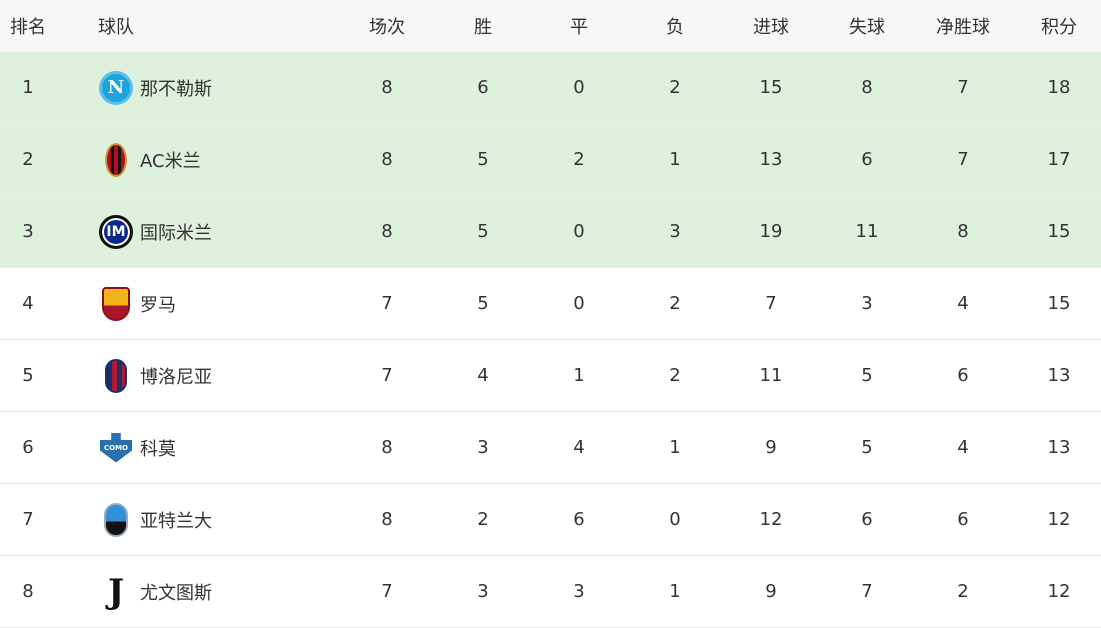 This screenshot has height=628, width=1101. I want to click on ga-cell: 11, so click(867, 231).